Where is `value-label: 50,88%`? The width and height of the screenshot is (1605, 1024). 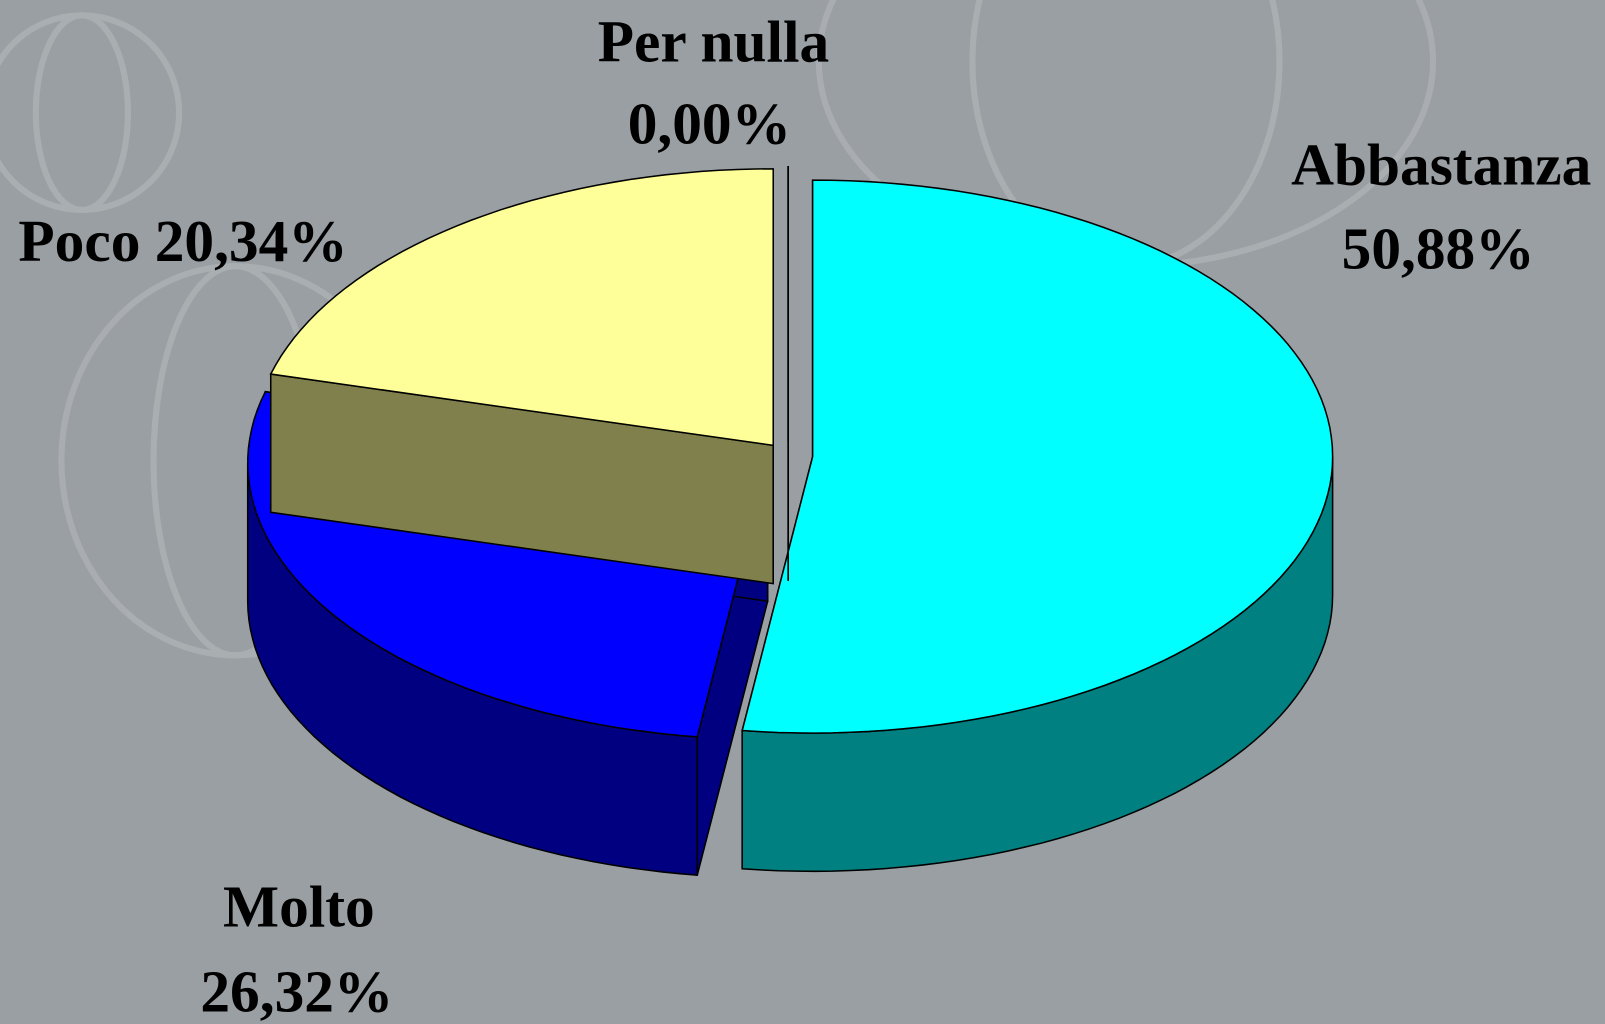
value-label: 50,88% is located at coordinates (1438, 248).